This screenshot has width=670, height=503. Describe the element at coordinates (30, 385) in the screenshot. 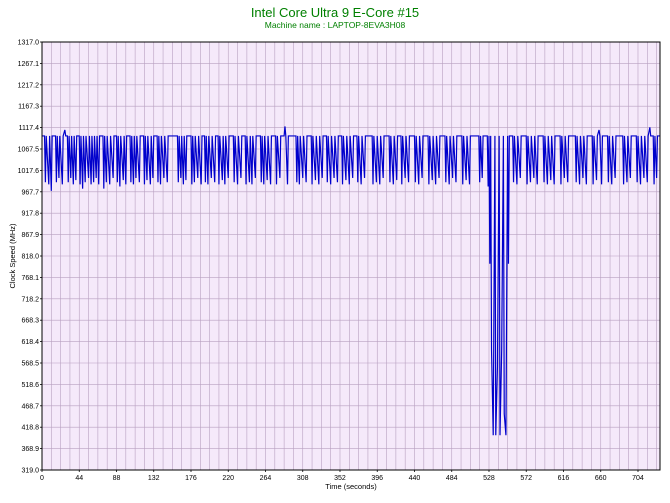

I see `y-tick-label: 518.6` at that location.